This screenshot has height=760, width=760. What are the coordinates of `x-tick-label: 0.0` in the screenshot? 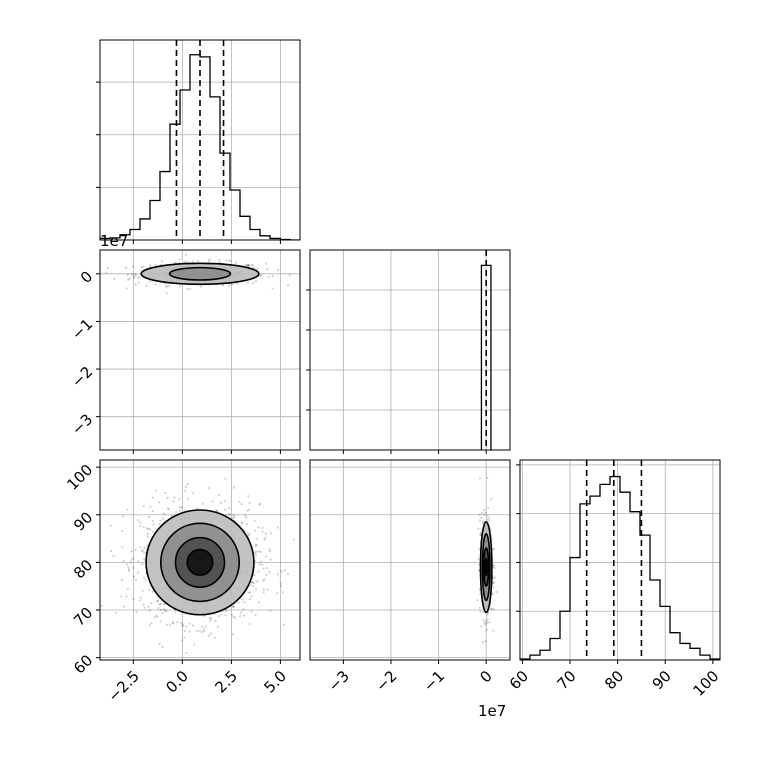 It's located at (177, 682).